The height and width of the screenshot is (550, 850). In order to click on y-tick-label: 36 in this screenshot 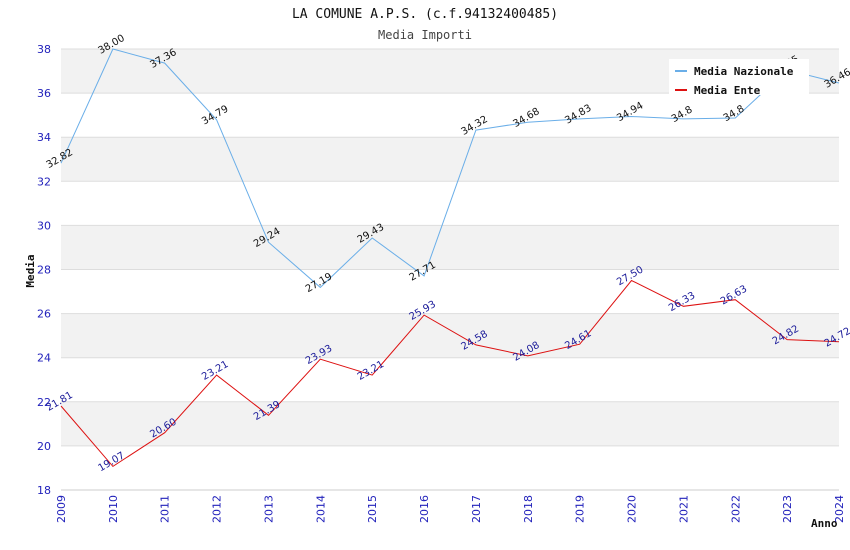, I will do `click(44, 93)`.